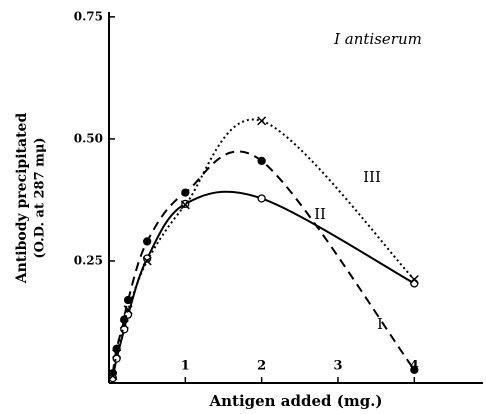  What do you see at coordinates (320, 214) in the screenshot?
I see `series-label: II` at bounding box center [320, 214].